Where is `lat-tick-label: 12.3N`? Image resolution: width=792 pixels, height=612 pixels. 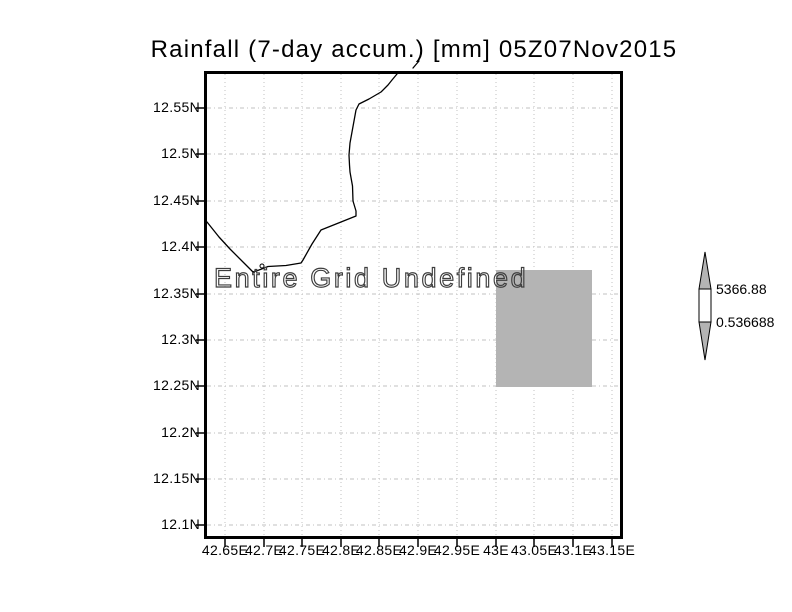 lat-tick-label: 12.3N is located at coordinates (180, 339).